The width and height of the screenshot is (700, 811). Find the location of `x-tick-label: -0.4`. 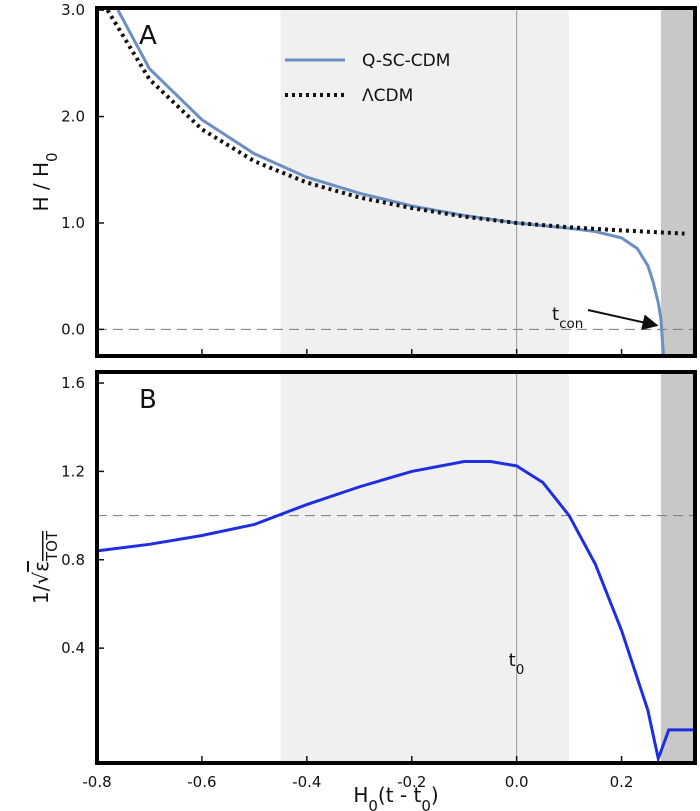

x-tick-label: -0.4 is located at coordinates (306, 782).